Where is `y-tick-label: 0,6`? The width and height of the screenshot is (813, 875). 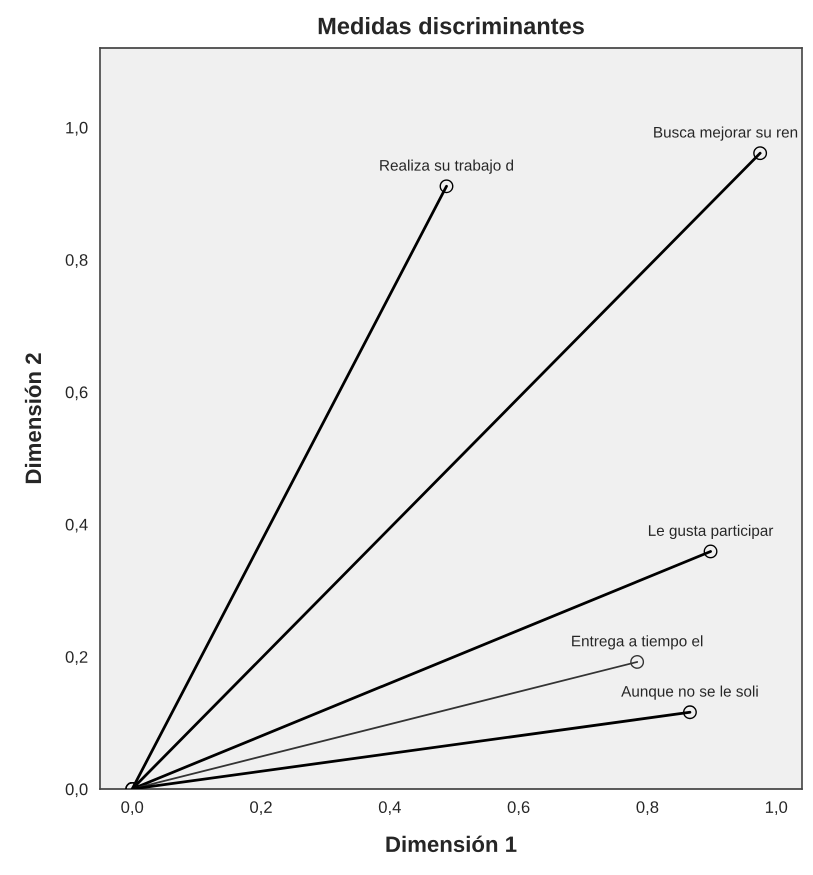
y-tick-label: 0,6 is located at coordinates (77, 393).